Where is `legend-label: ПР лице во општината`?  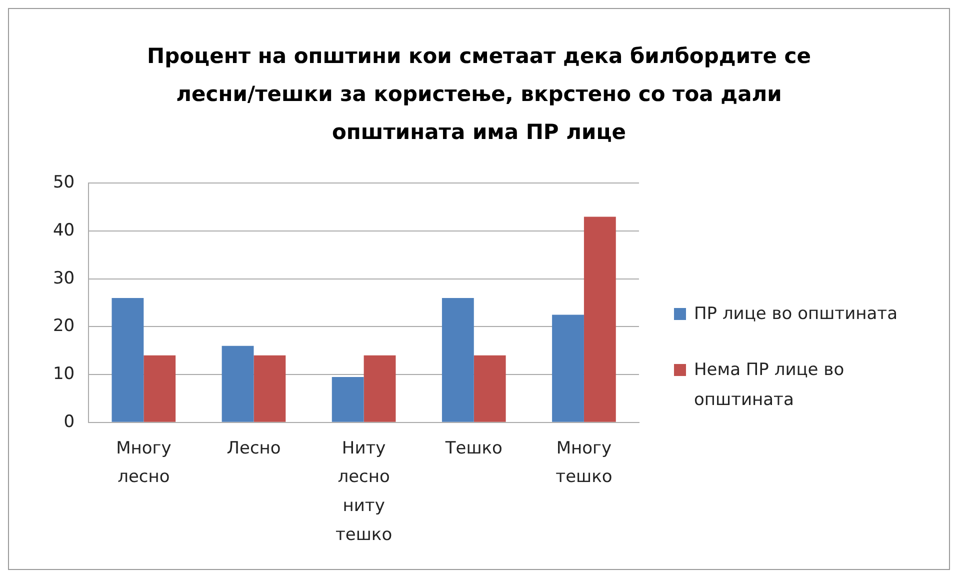
legend-label: ПР лице во општината is located at coordinates (796, 314).